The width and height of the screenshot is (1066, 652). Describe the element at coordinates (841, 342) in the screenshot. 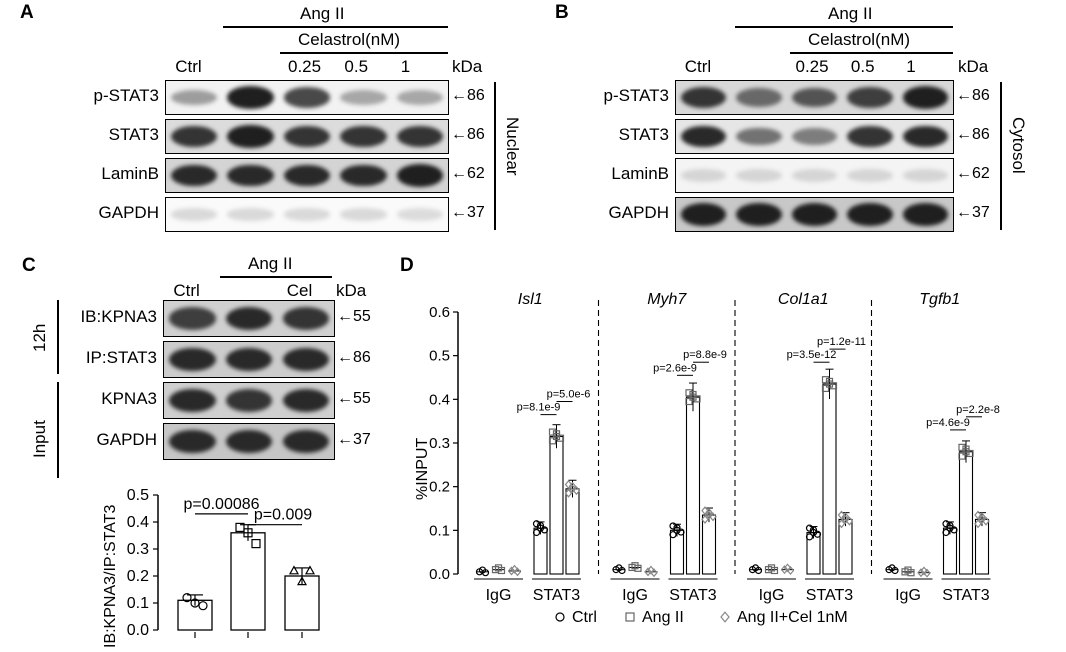

I see `p-value-label: p=1.2e-11` at that location.